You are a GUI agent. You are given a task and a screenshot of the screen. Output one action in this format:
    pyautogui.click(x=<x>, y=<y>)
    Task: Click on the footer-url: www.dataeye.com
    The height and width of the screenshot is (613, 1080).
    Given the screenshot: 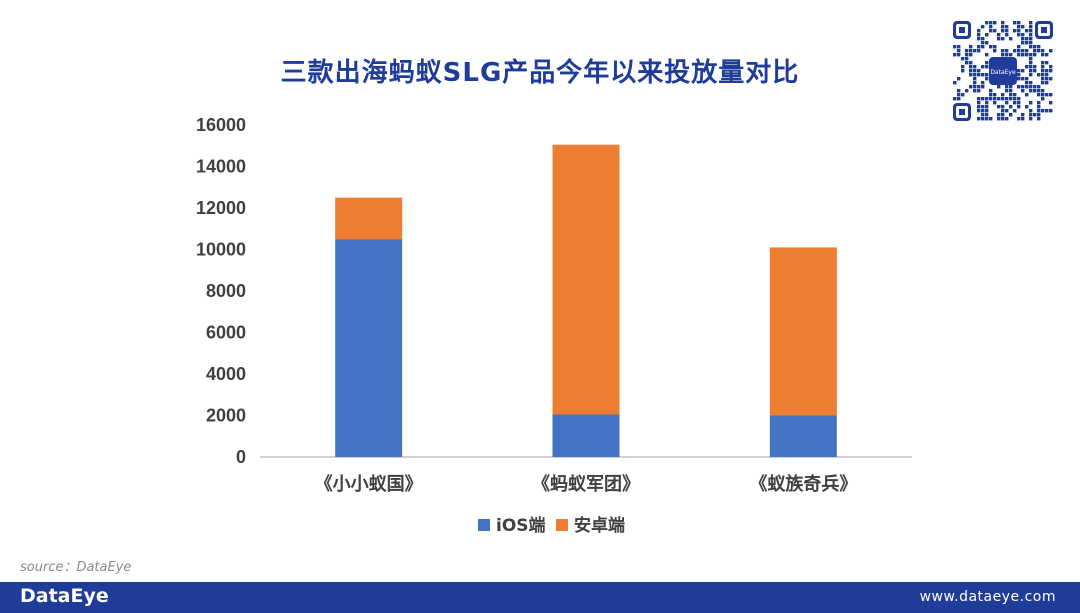 What is the action you would take?
    pyautogui.click(x=987, y=597)
    